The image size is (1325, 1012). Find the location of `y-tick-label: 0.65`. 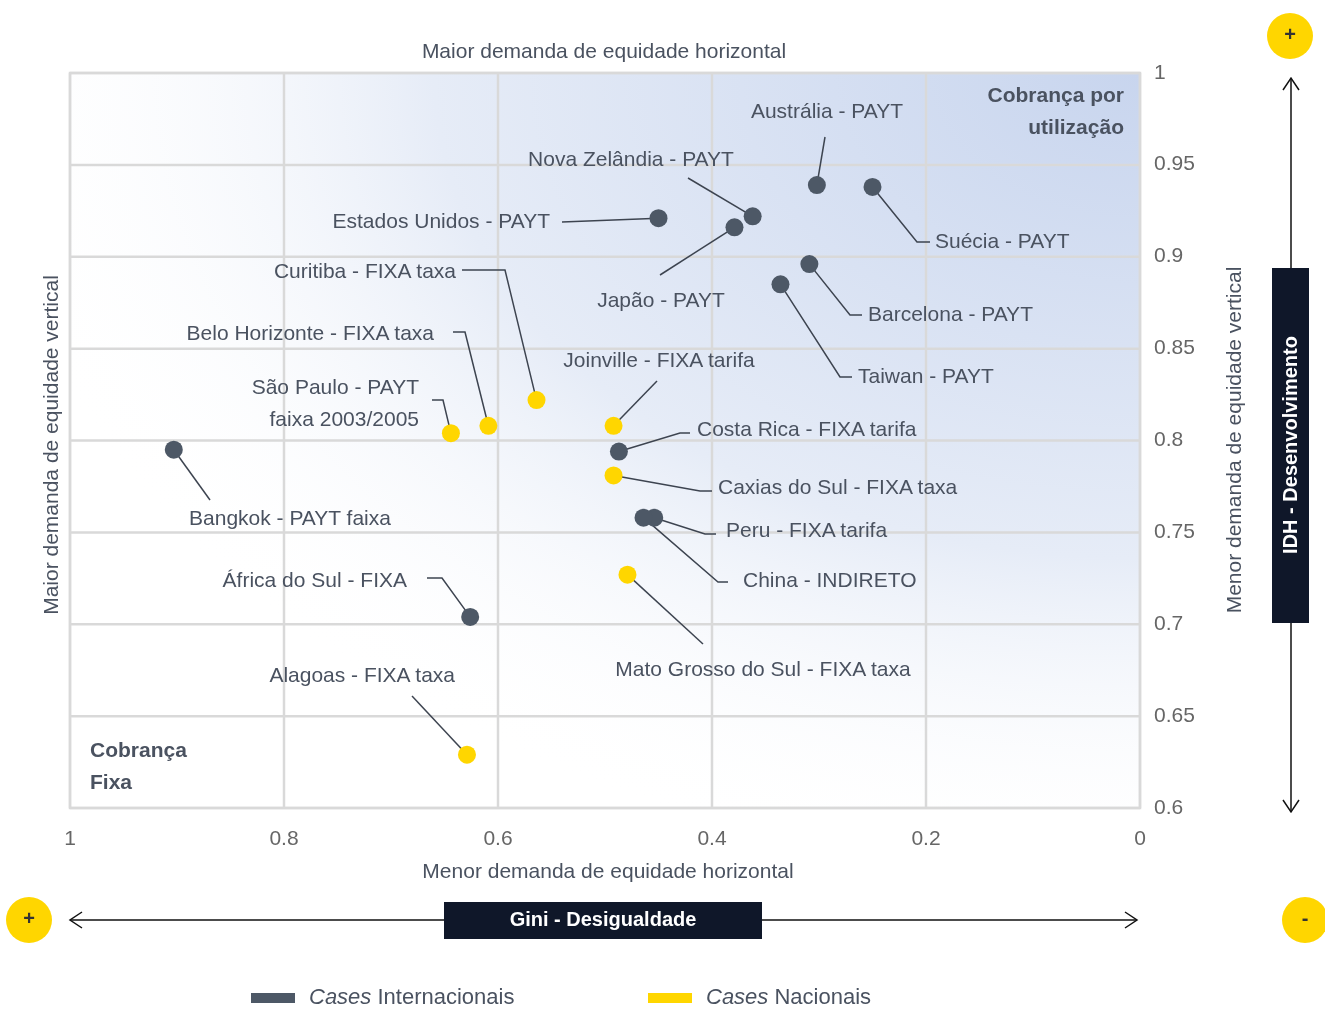

y-tick-label: 0.65 is located at coordinates (1174, 714).